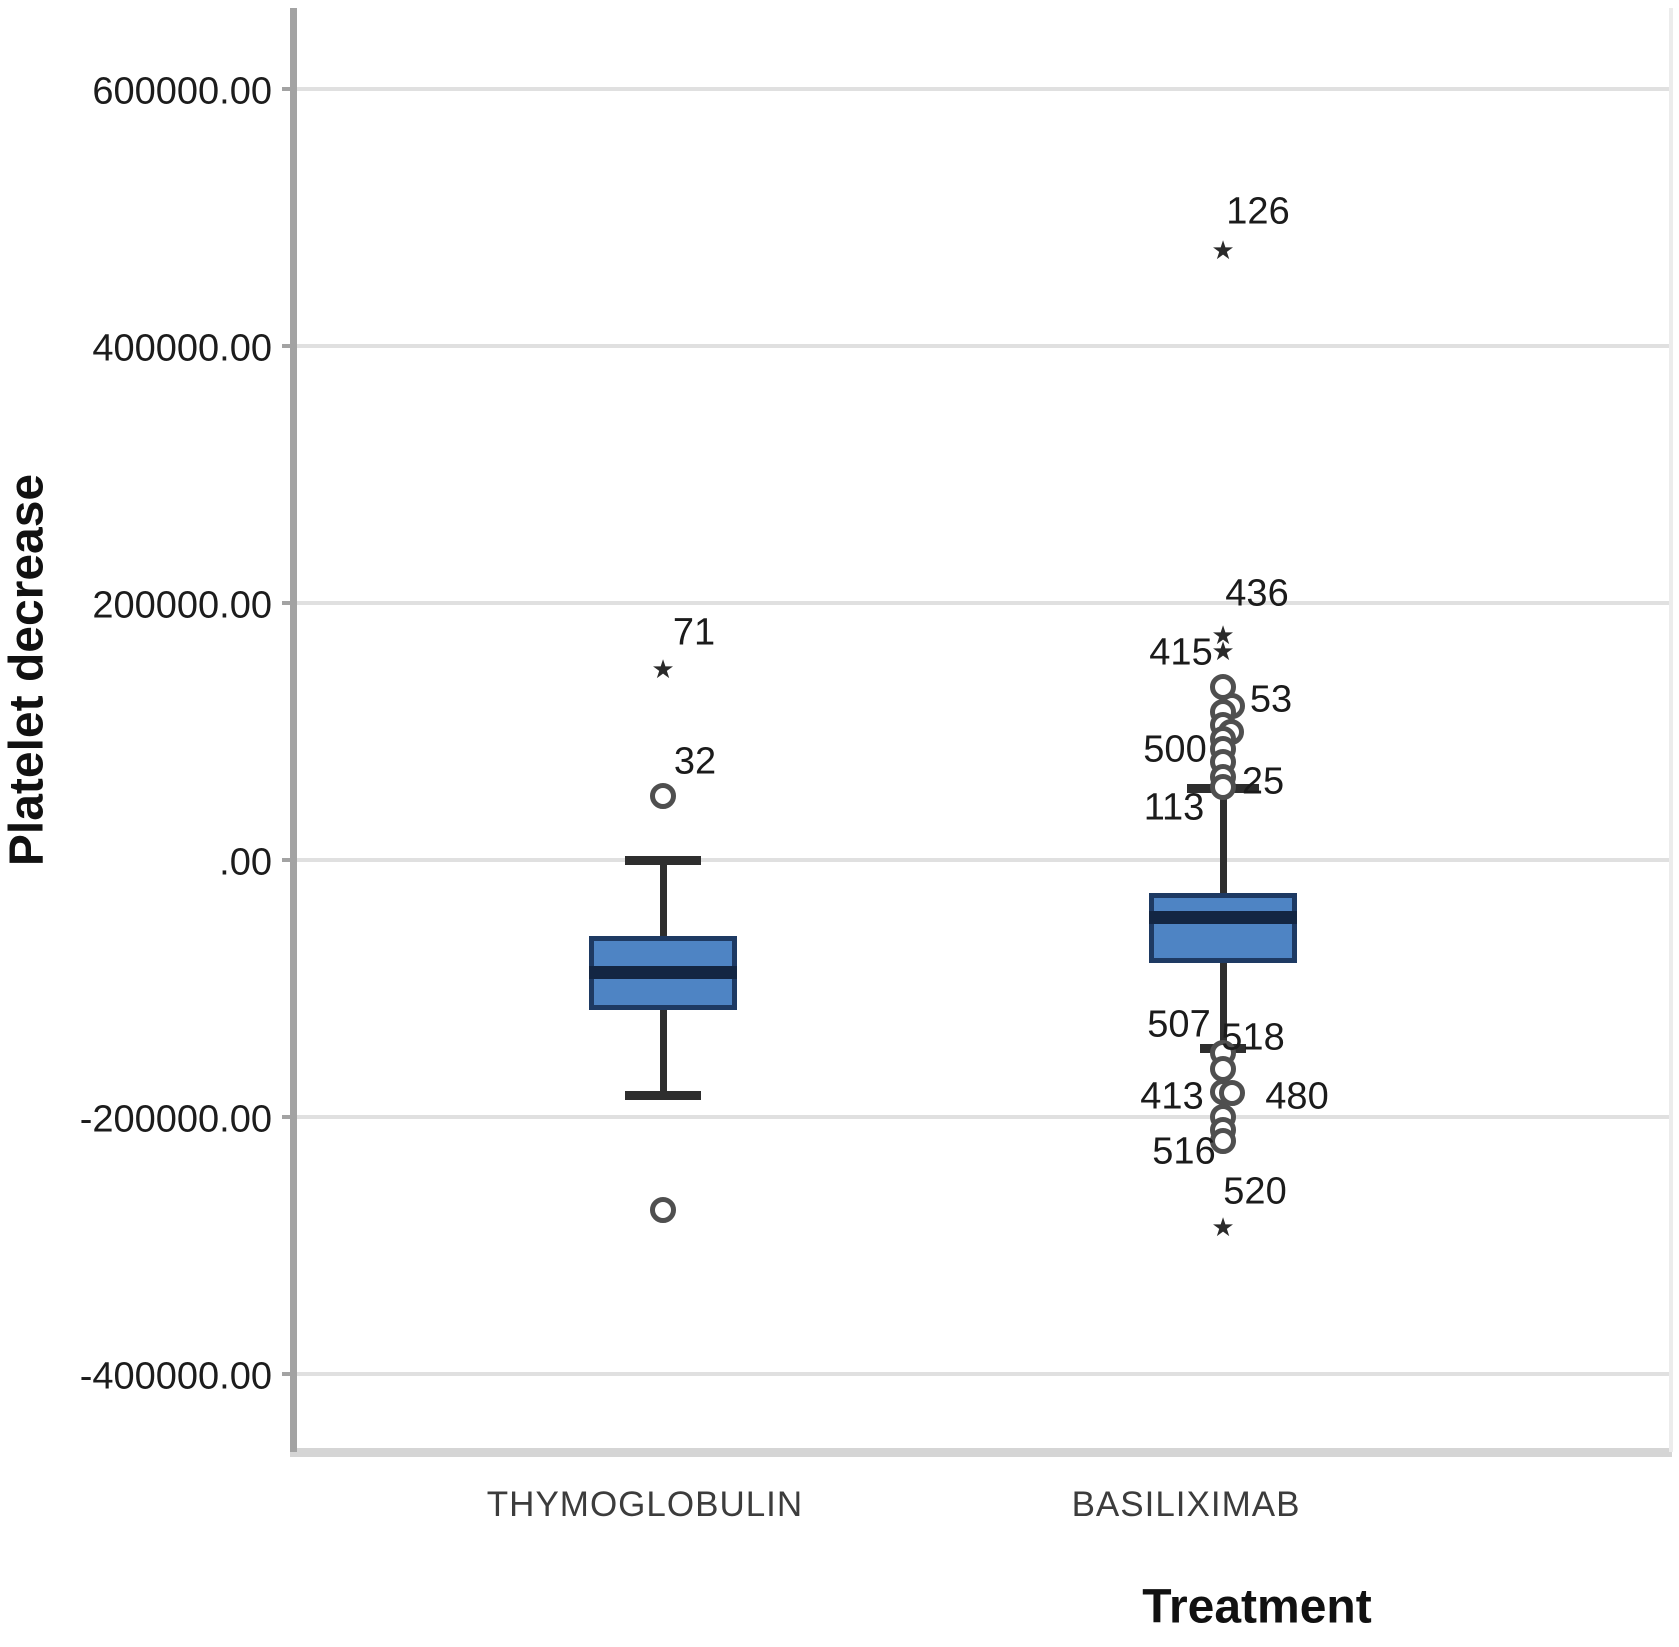  What do you see at coordinates (1172, 1096) in the screenshot?
I see `outlier-label-413: 413` at bounding box center [1172, 1096].